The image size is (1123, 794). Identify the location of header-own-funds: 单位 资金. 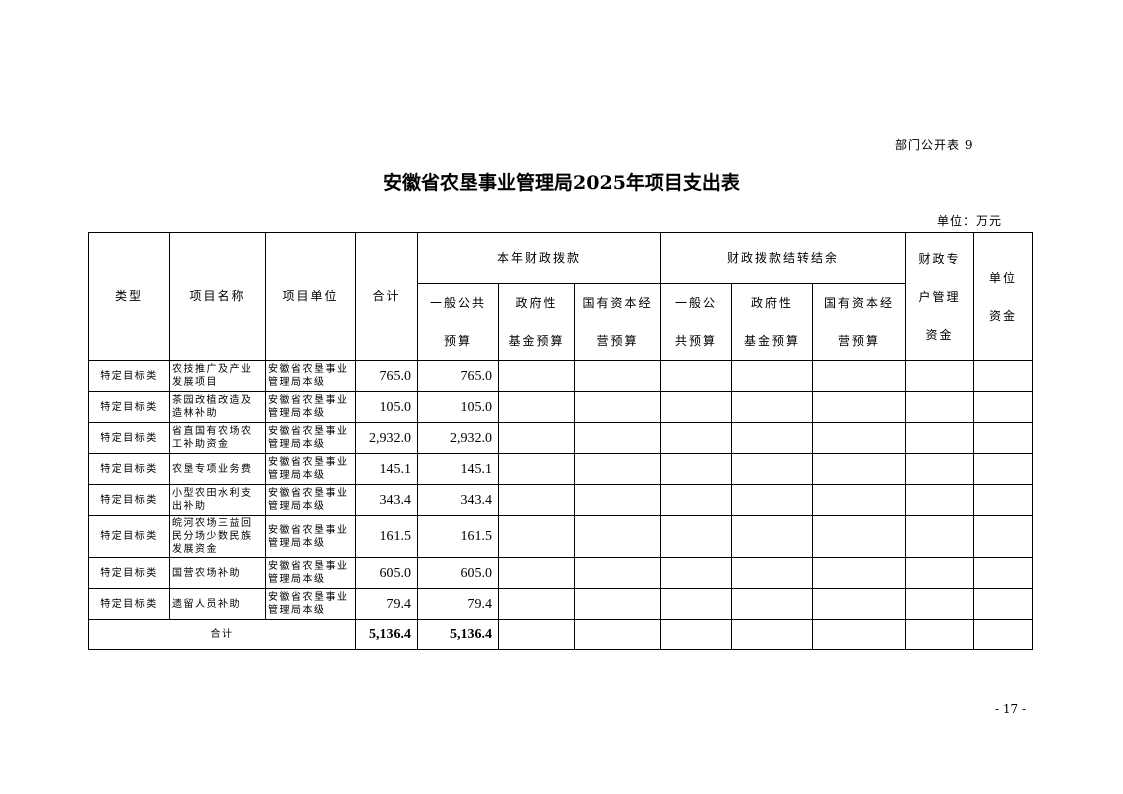
(1003, 296).